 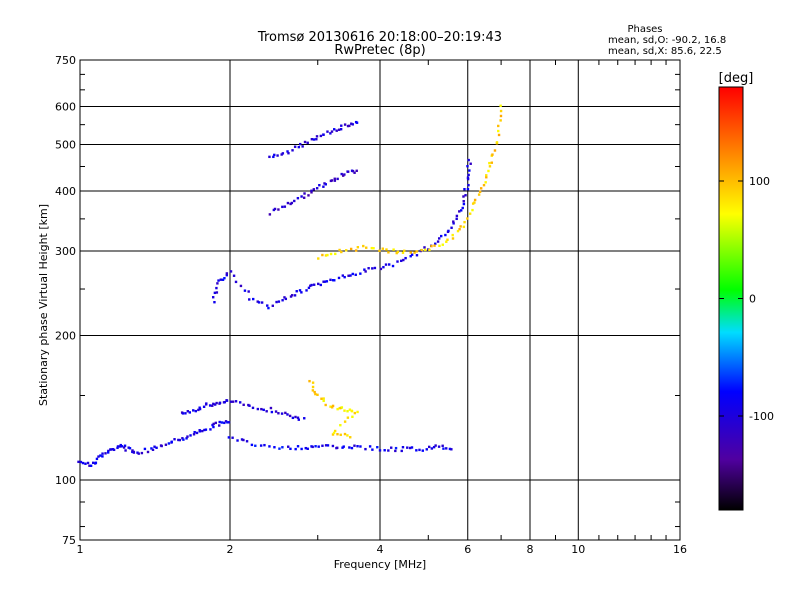 What do you see at coordinates (379, 50) in the screenshot?
I see `chart-subtitle: RwPretec (8p)` at bounding box center [379, 50].